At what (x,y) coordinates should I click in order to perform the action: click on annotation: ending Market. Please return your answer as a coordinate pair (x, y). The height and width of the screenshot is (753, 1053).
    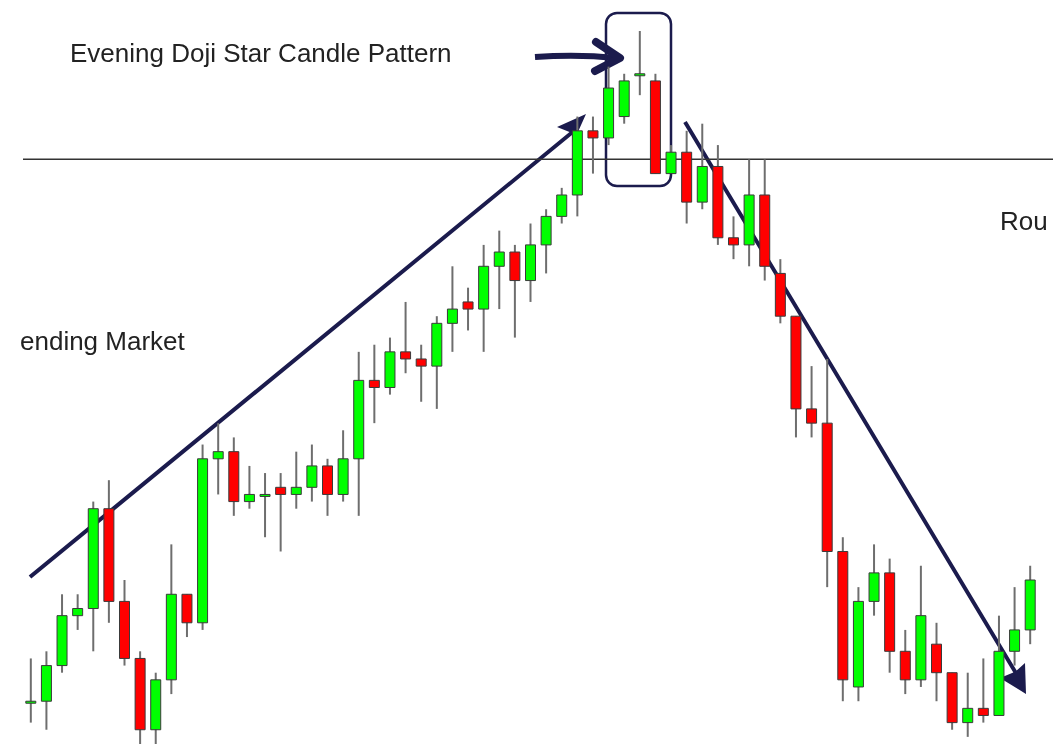
    Looking at the image, I should click on (102, 341).